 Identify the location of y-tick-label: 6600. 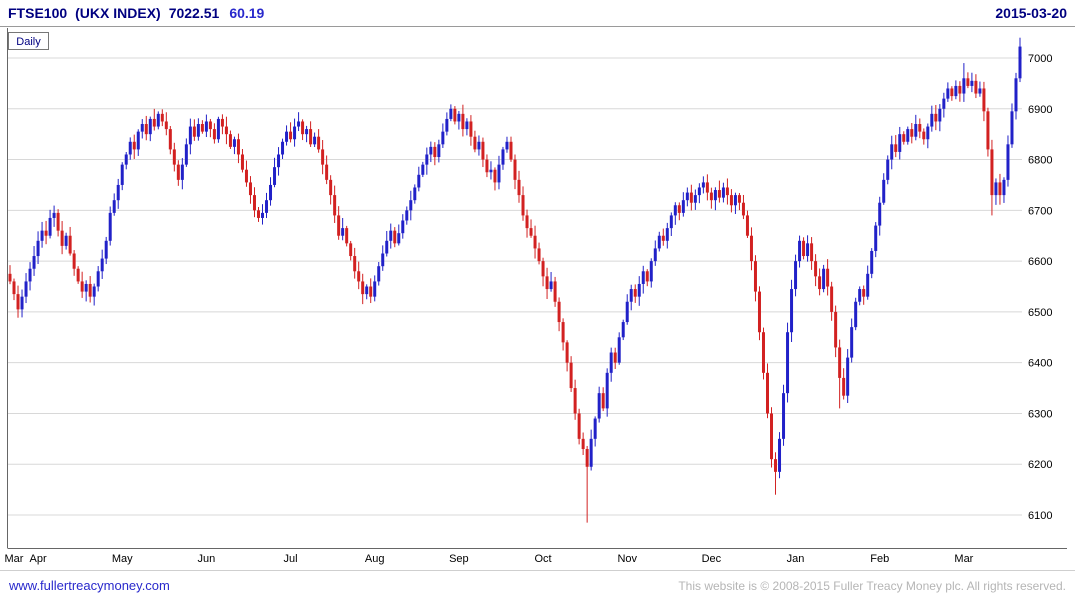
(1040, 262).